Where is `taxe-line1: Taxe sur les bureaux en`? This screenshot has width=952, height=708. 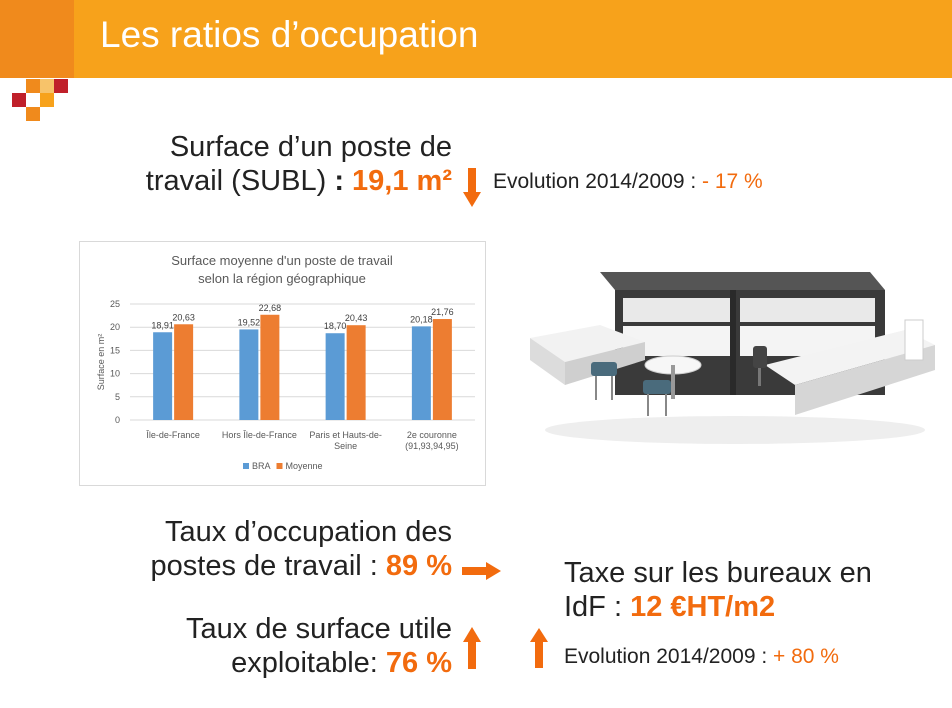
taxe-line1: Taxe sur les bureaux en is located at coordinates (718, 573).